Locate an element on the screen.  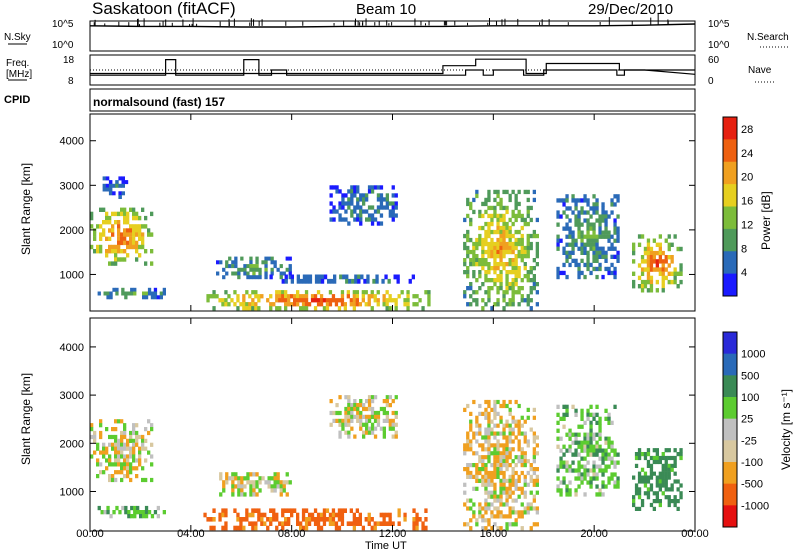
colorbar-tick-label: -1000 is located at coordinates (755, 506).